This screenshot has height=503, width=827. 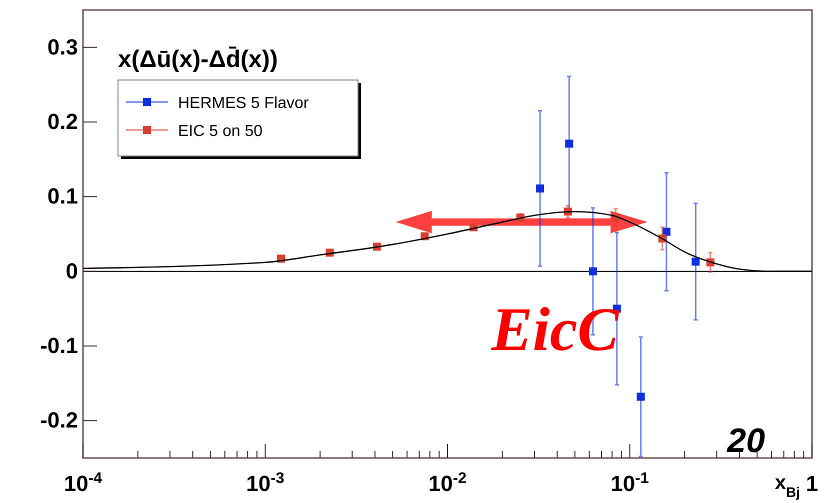 I want to click on text: x(Δū(x)-Δd̄(x)), so click(x=198, y=59).